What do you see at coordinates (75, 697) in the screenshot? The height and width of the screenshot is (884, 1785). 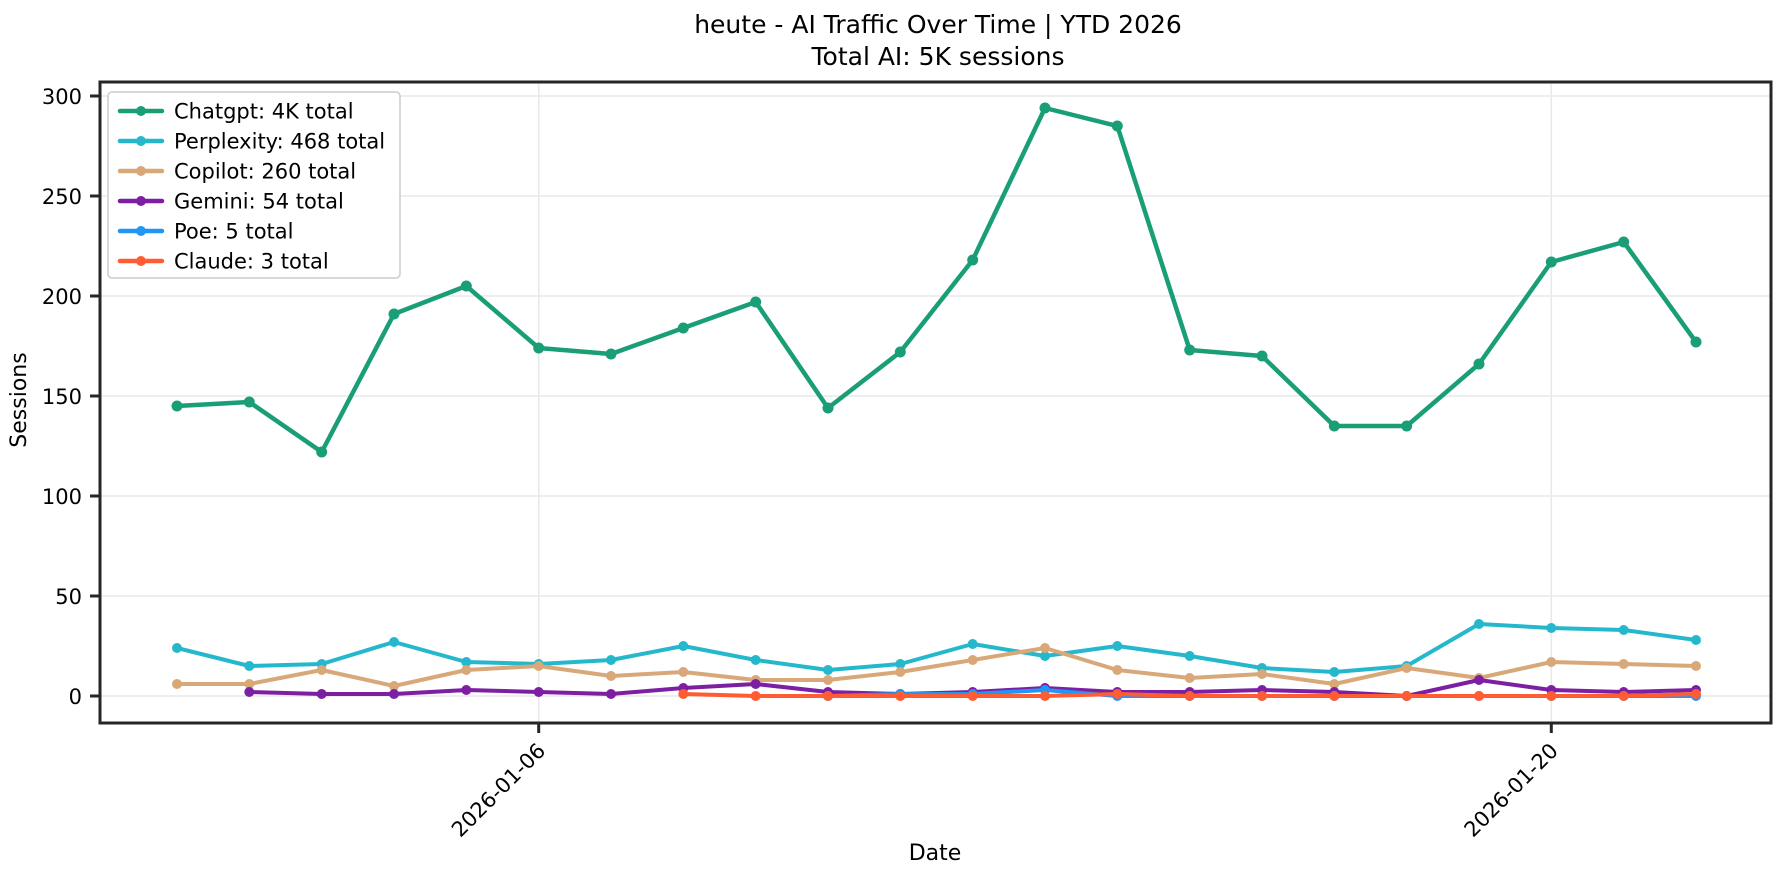 I see `y-tick-label: 0` at bounding box center [75, 697].